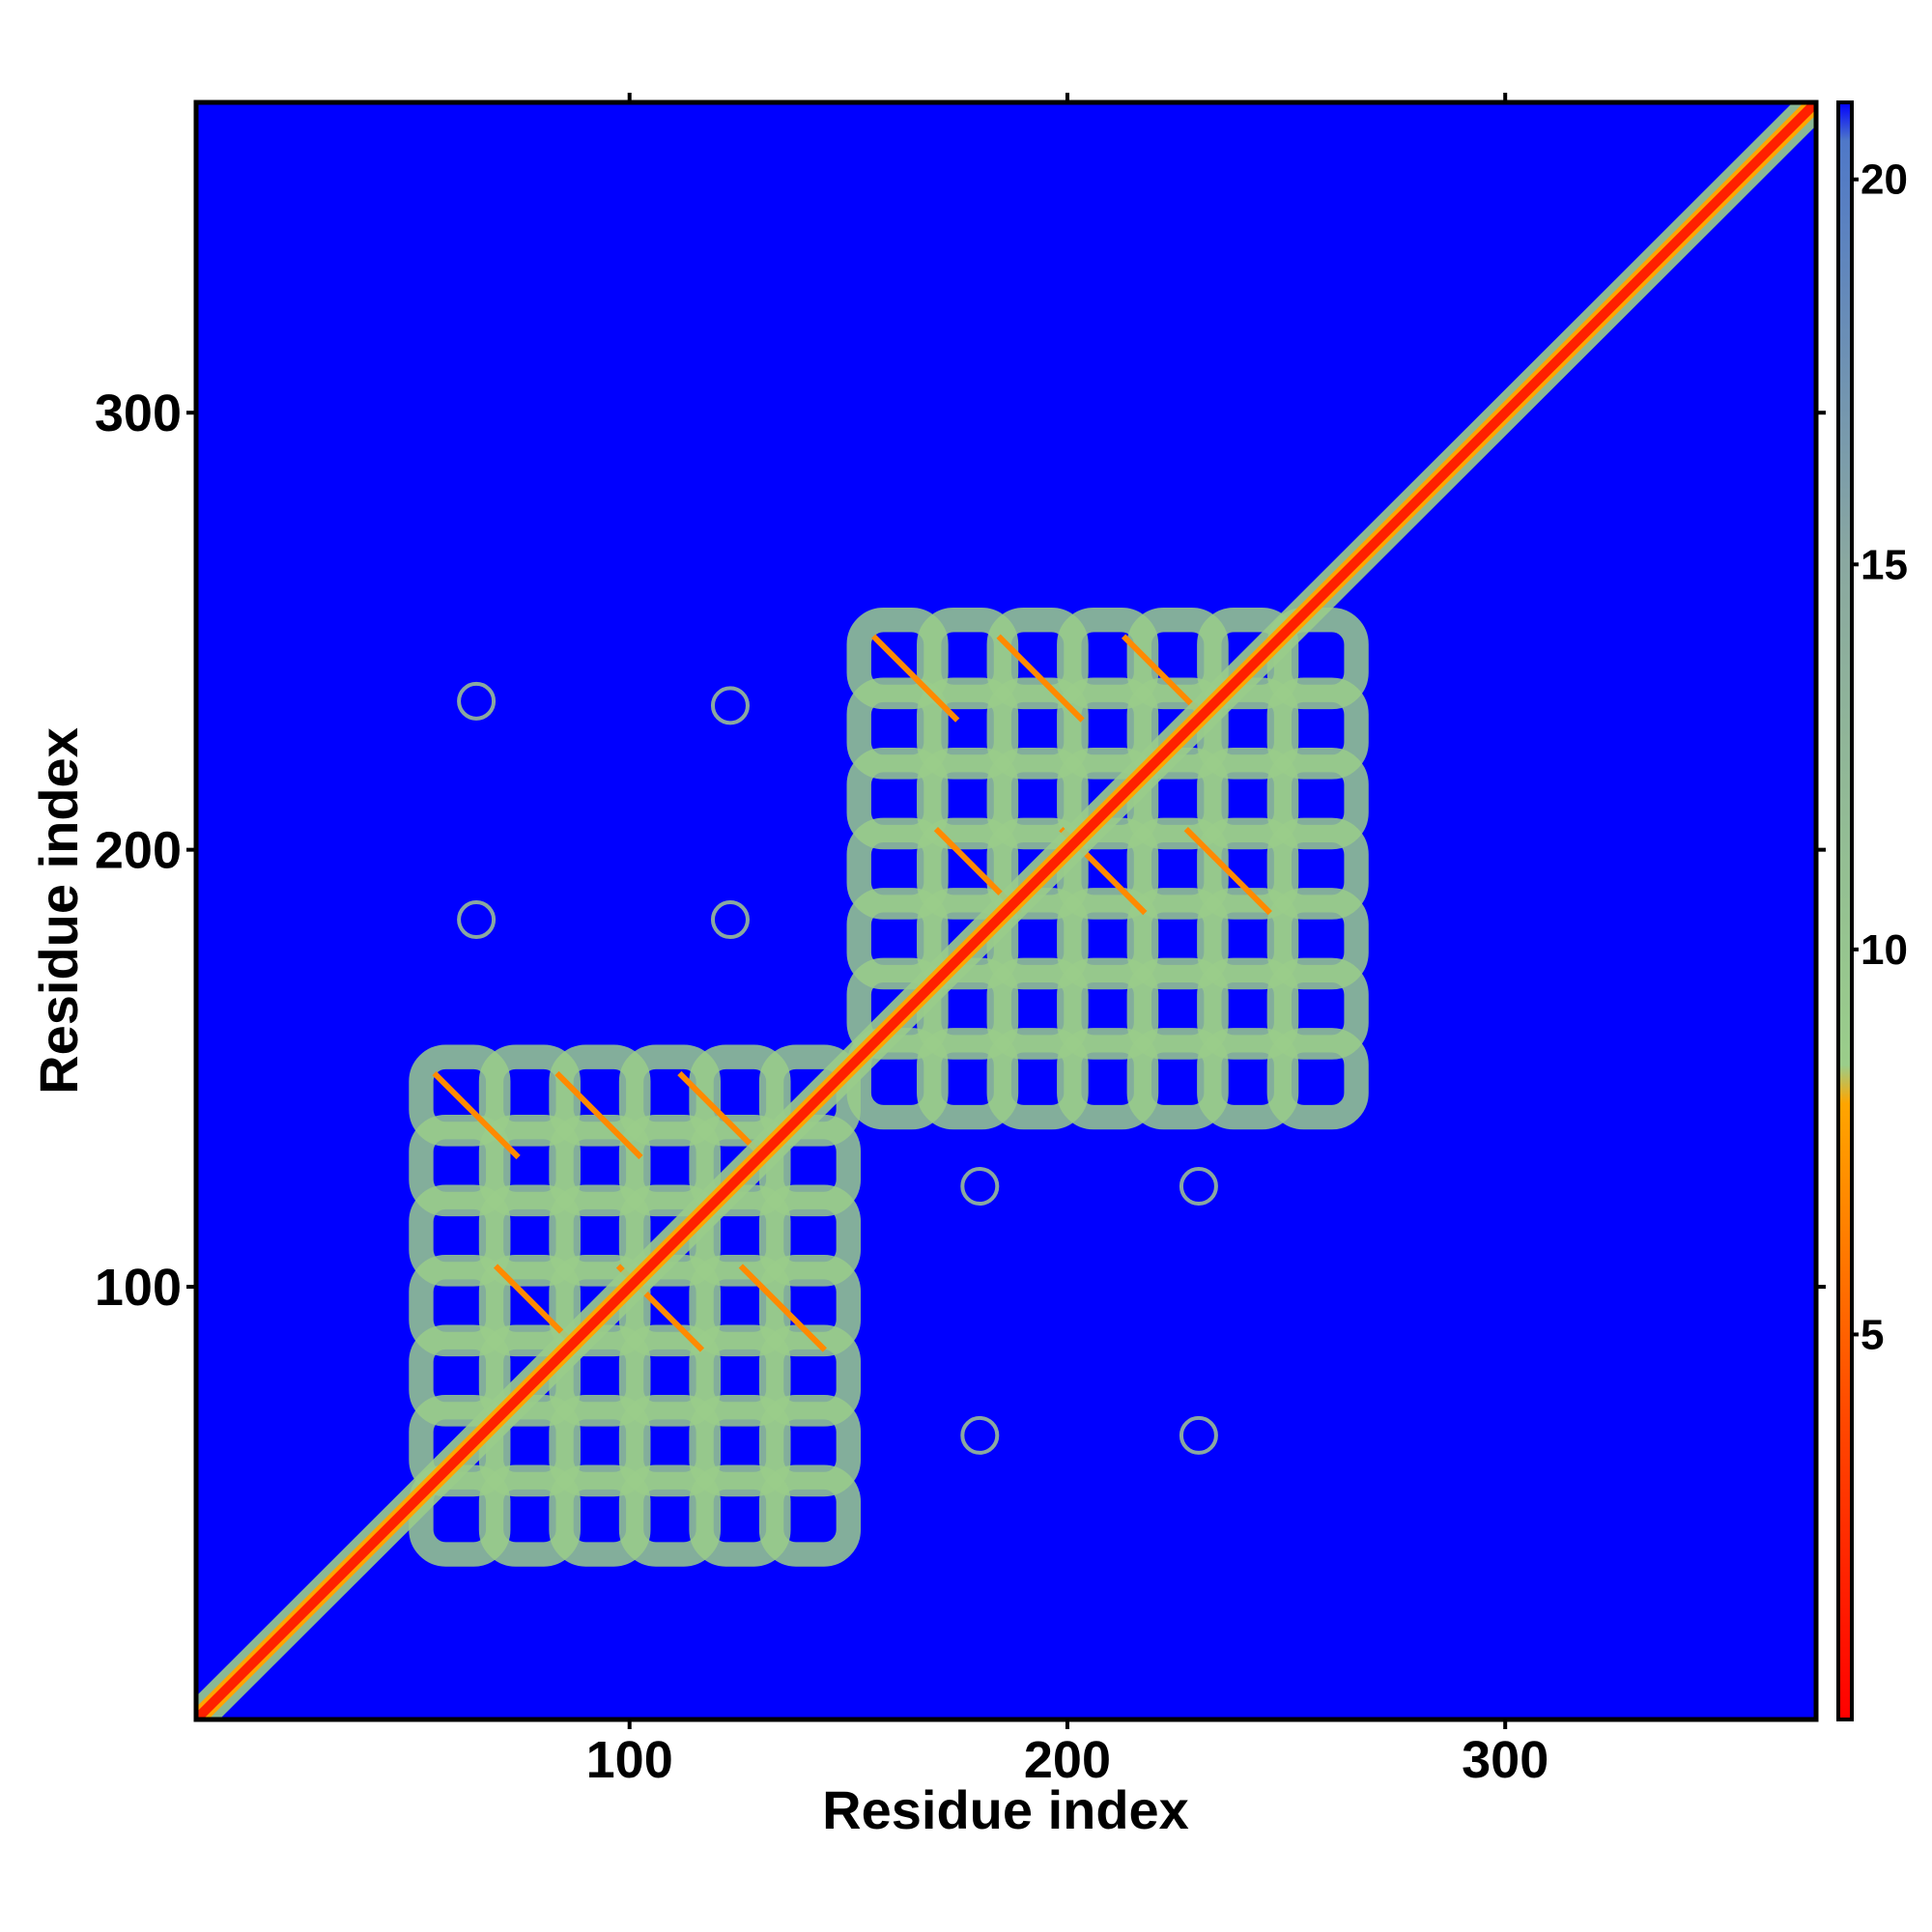 The width and height of the screenshot is (1932, 1932). Describe the element at coordinates (1067, 1760) in the screenshot. I see `x-tick-label: 200` at that location.